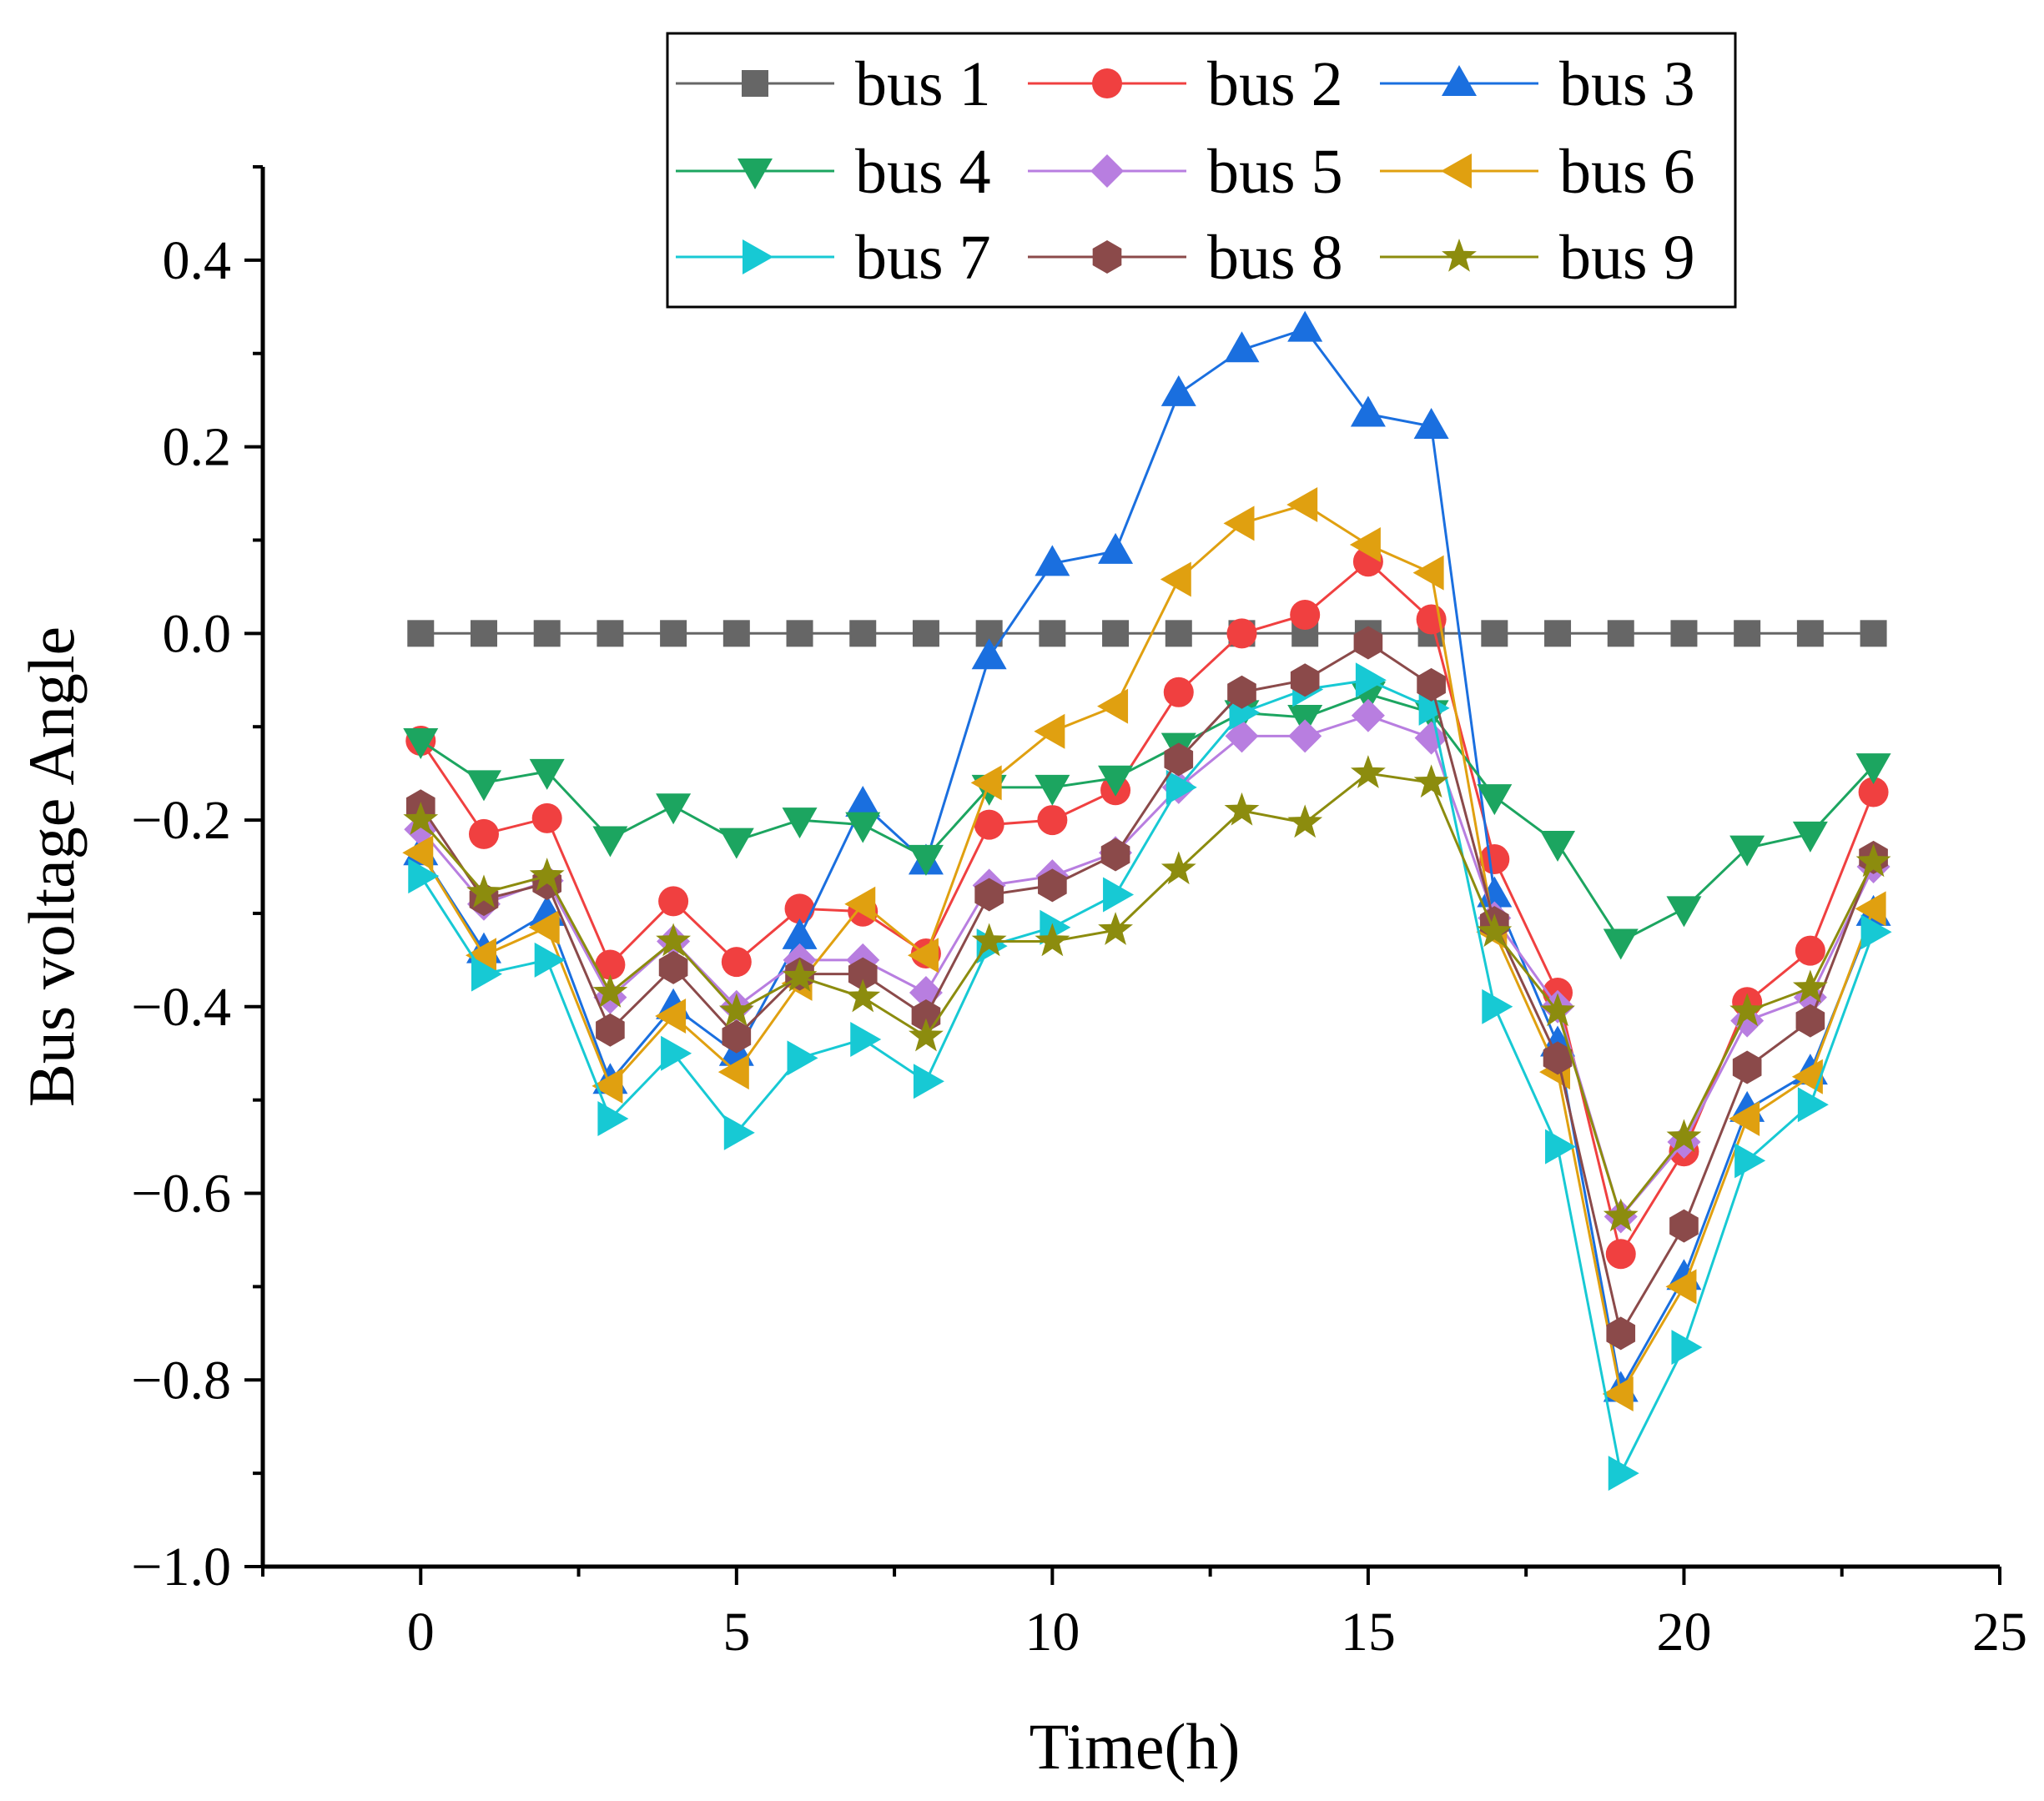 The image size is (2044, 1801). Describe the element at coordinates (1135, 1746) in the screenshot. I see `x-axis-title: Time(h)` at that location.